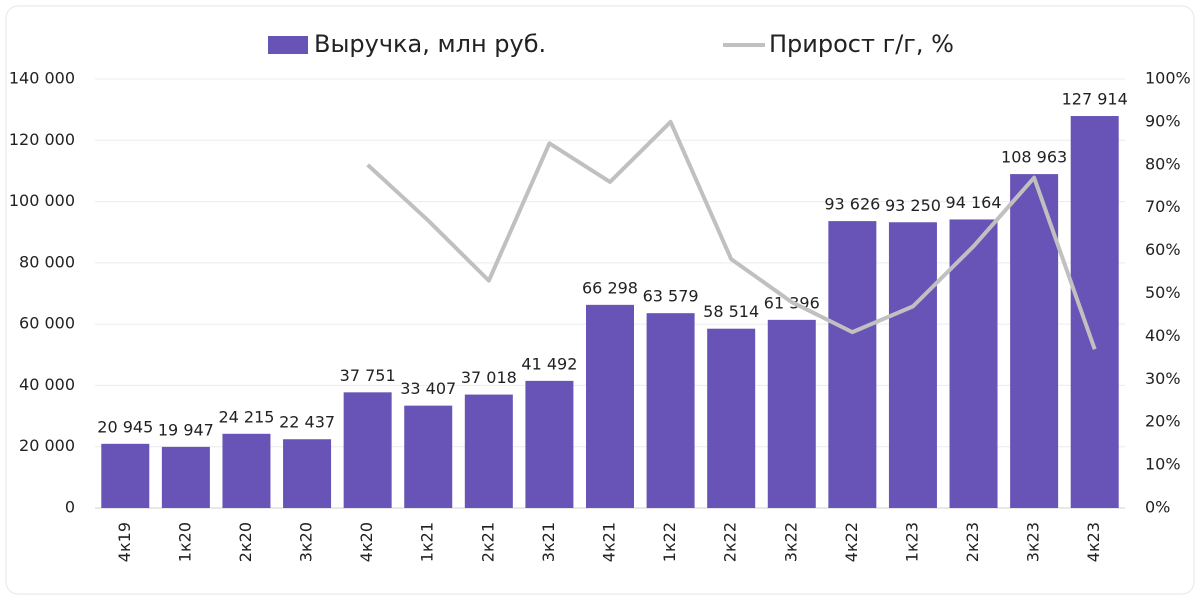  Describe the element at coordinates (47, 261) in the screenshot. I see `y-tick-label: 80 000` at that location.